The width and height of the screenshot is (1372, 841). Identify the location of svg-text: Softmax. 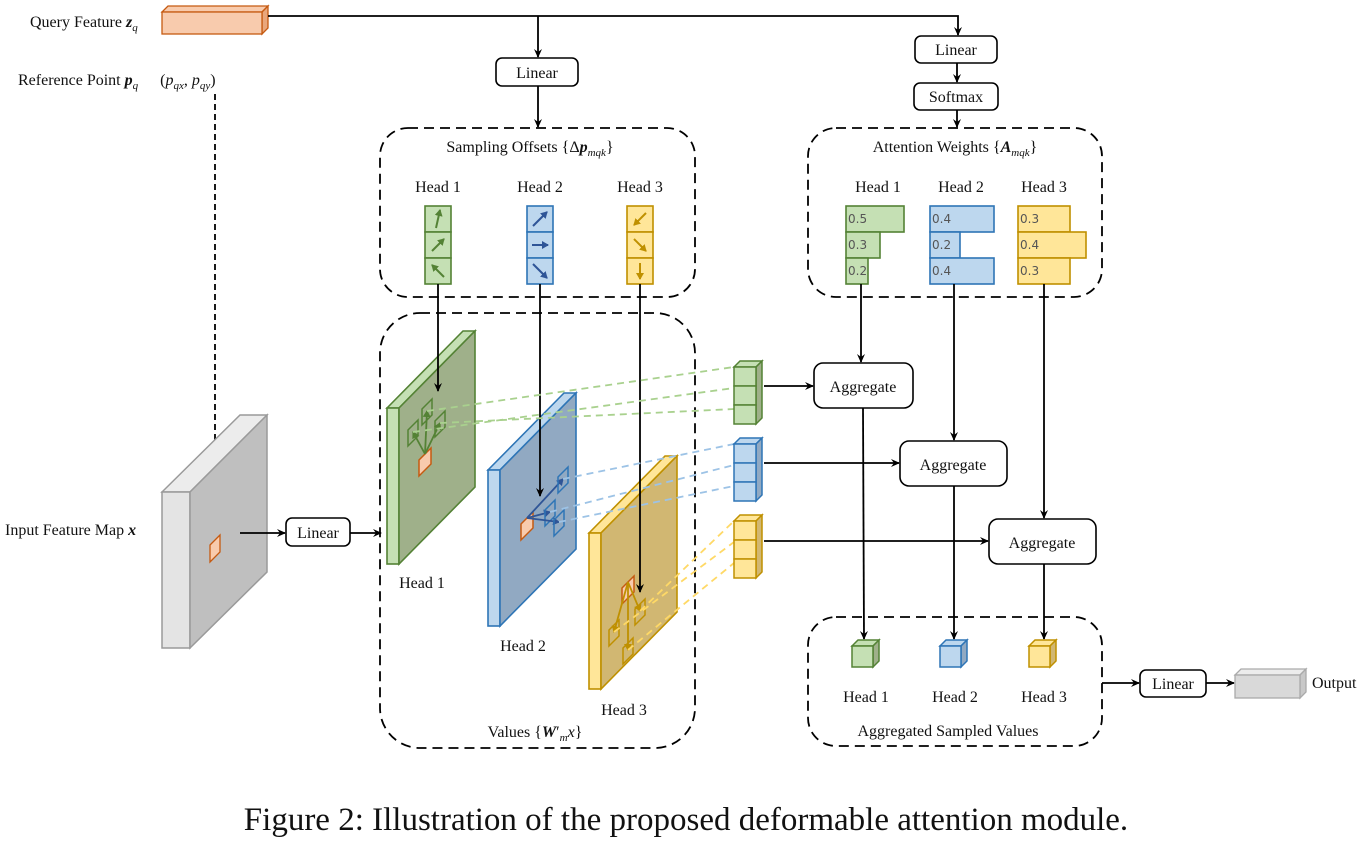
(956, 97).